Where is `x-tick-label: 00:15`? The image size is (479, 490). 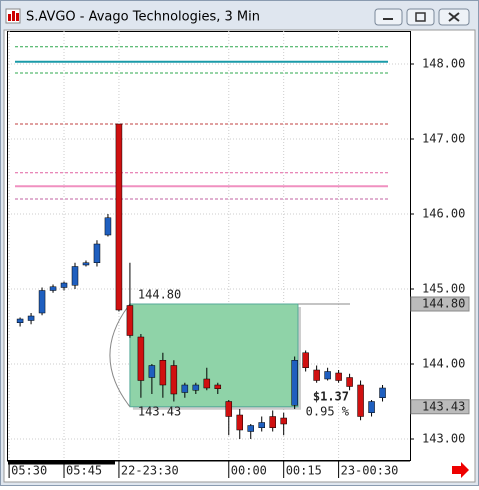 x-tick-label: 00:15 is located at coordinates (304, 471).